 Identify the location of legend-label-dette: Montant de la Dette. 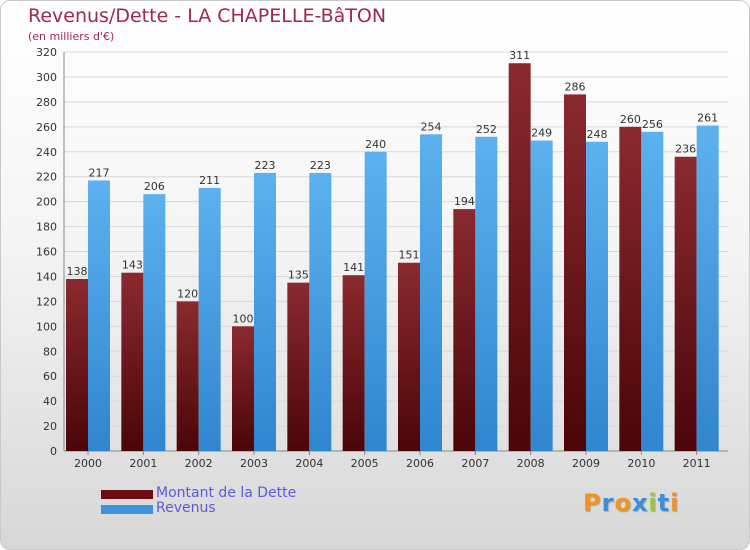
(226, 493).